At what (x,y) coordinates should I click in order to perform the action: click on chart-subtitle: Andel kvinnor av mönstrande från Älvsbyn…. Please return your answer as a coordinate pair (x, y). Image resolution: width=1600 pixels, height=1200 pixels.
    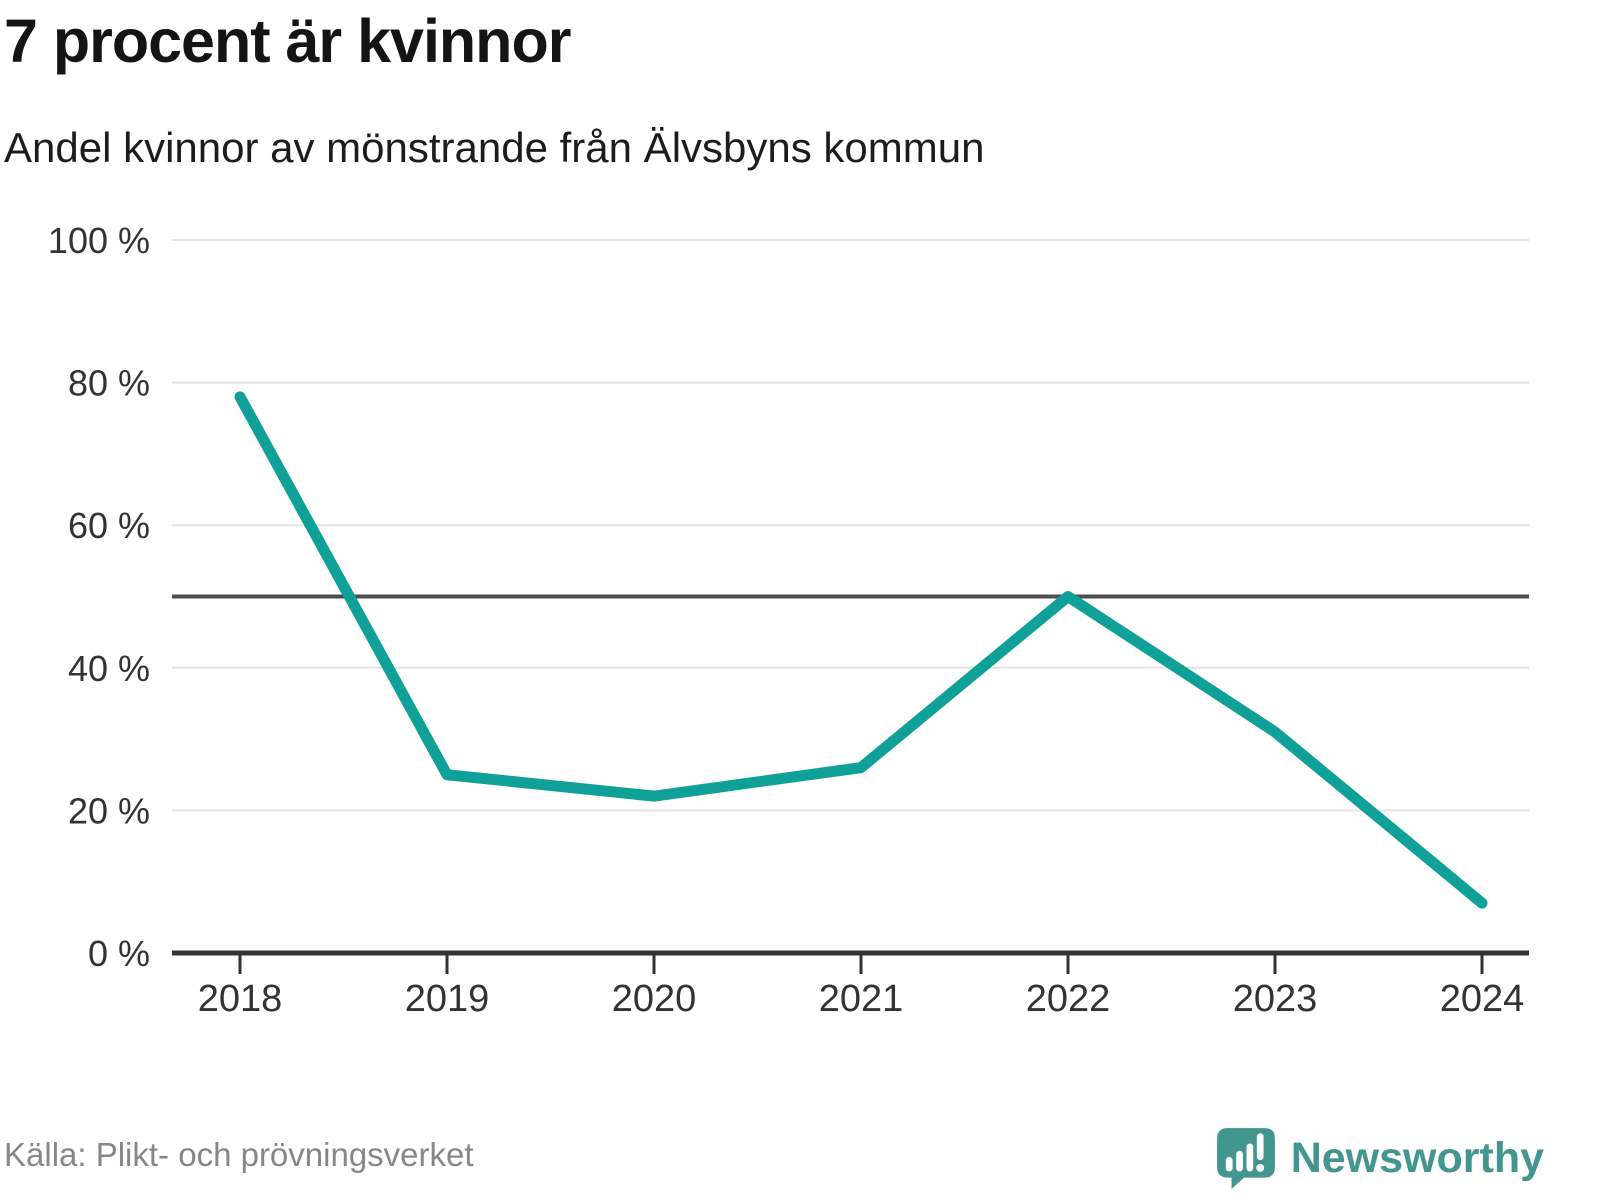
    Looking at the image, I should click on (494, 147).